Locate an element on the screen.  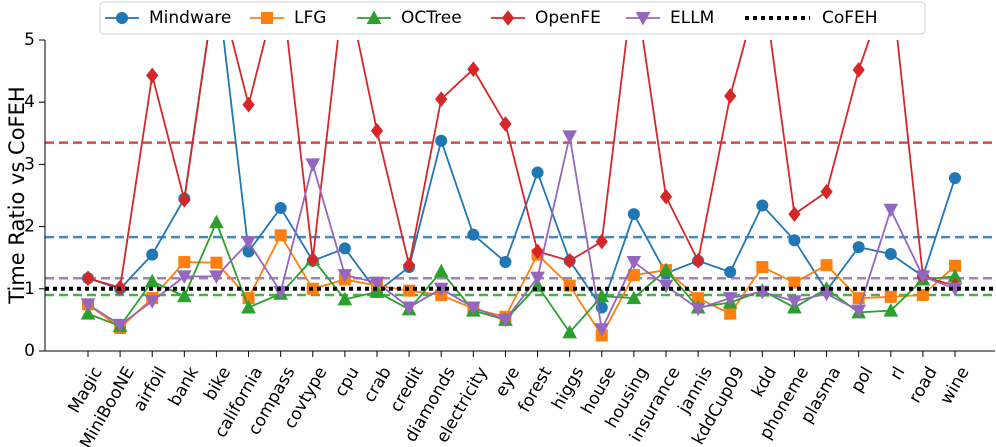
x-tick-label: cpu is located at coordinates (347, 382).